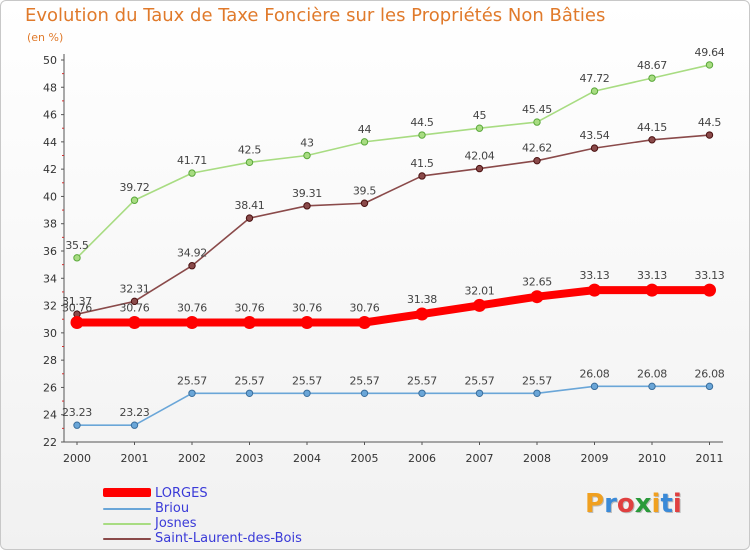  What do you see at coordinates (50, 224) in the screenshot?
I see `y-tick-label: 38` at bounding box center [50, 224].